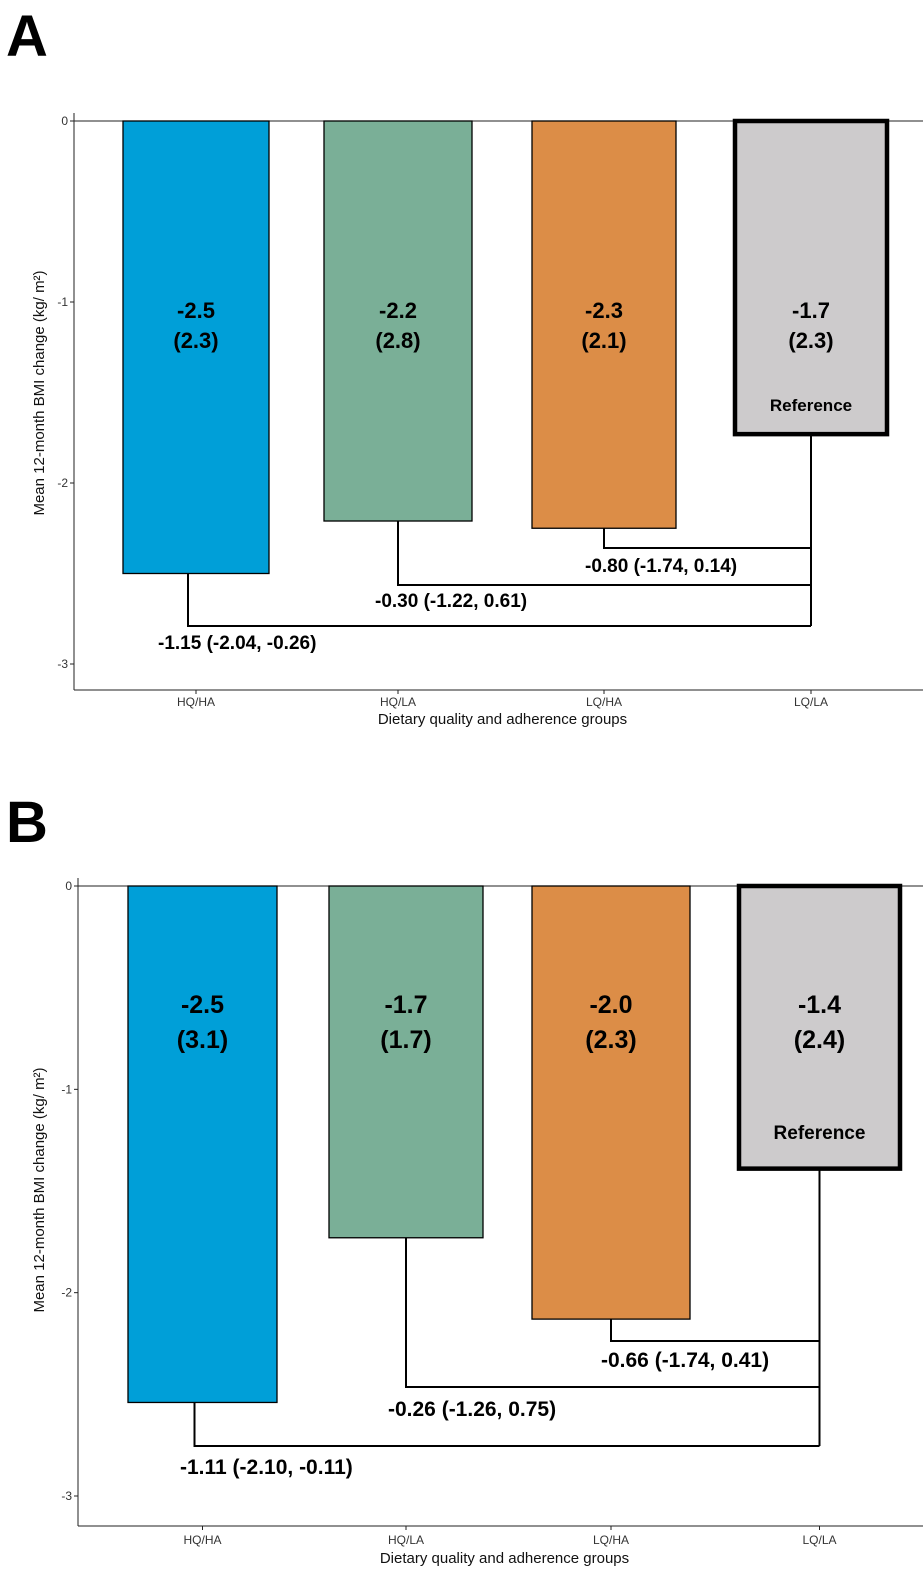 The height and width of the screenshot is (1570, 923). Describe the element at coordinates (451, 601) in the screenshot. I see `comparison-label: -0.30 (-1.22, 0.61)` at that location.